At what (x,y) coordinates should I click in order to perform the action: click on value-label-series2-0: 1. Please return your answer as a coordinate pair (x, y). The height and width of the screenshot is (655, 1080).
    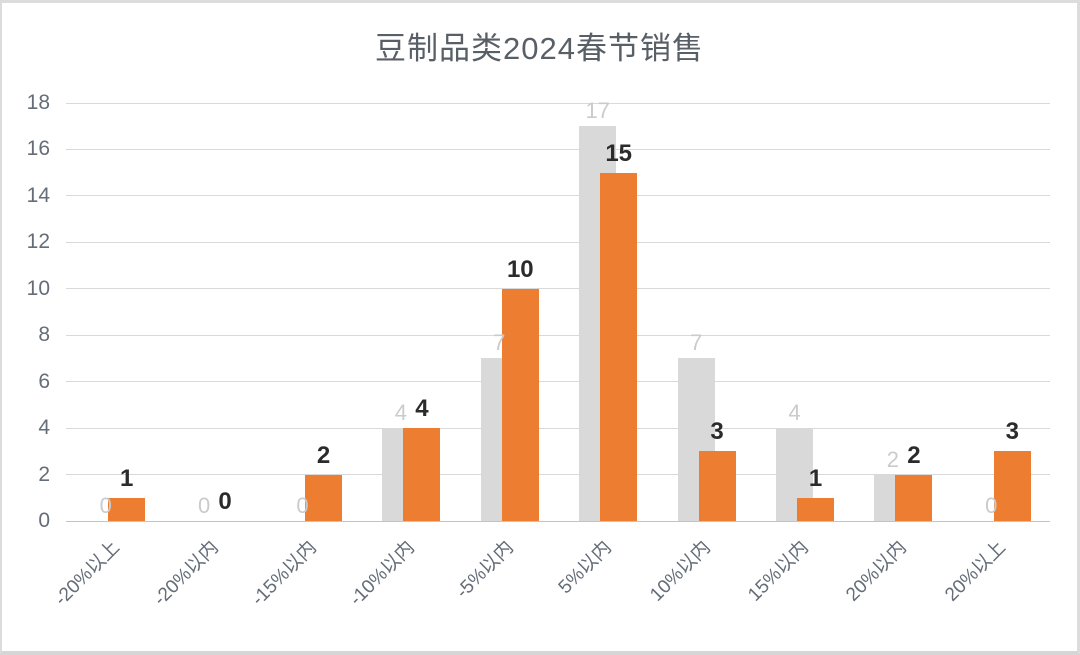
    Looking at the image, I should click on (127, 478).